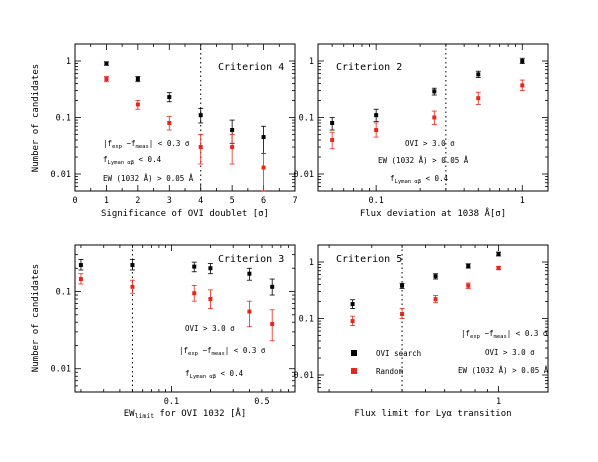 This screenshot has height=462, width=598. I want to click on legend-label-random: Random, so click(390, 371).